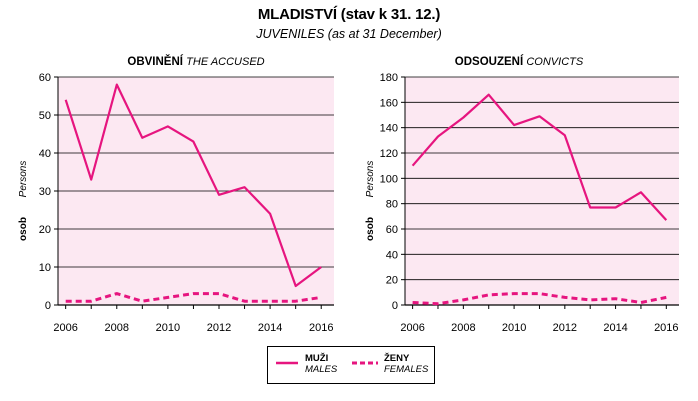 The height and width of the screenshot is (401, 698). What do you see at coordinates (349, 14) in the screenshot?
I see `chart-title: MLADISTVÍ (stav k 31. 12.)` at bounding box center [349, 14].